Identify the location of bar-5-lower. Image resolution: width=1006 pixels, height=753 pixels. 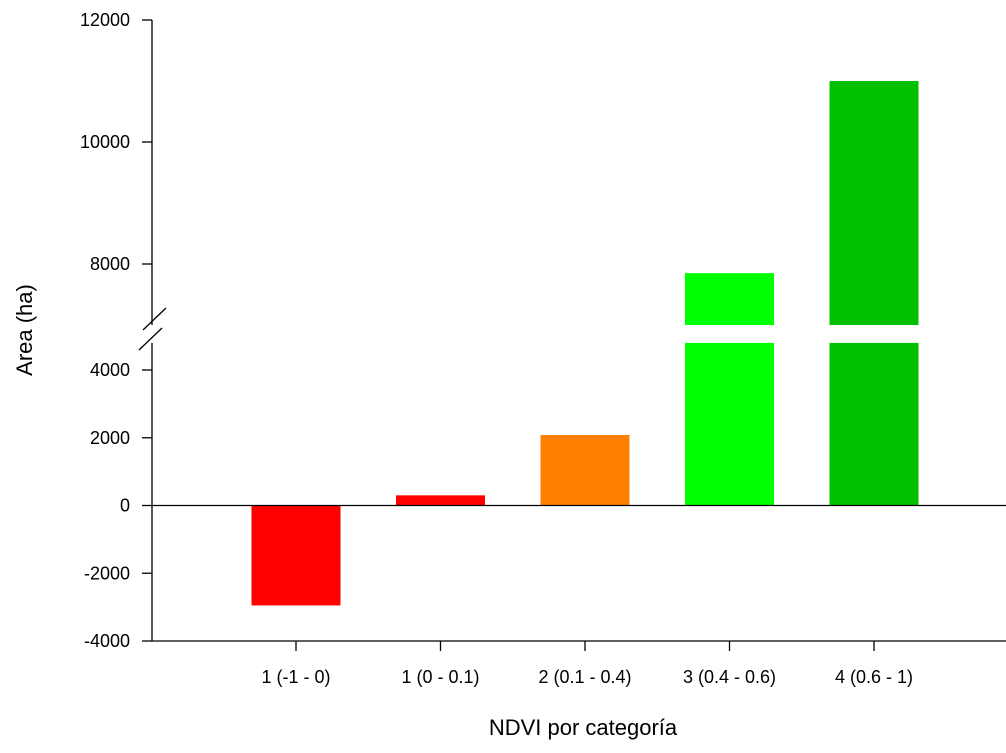
(874, 424).